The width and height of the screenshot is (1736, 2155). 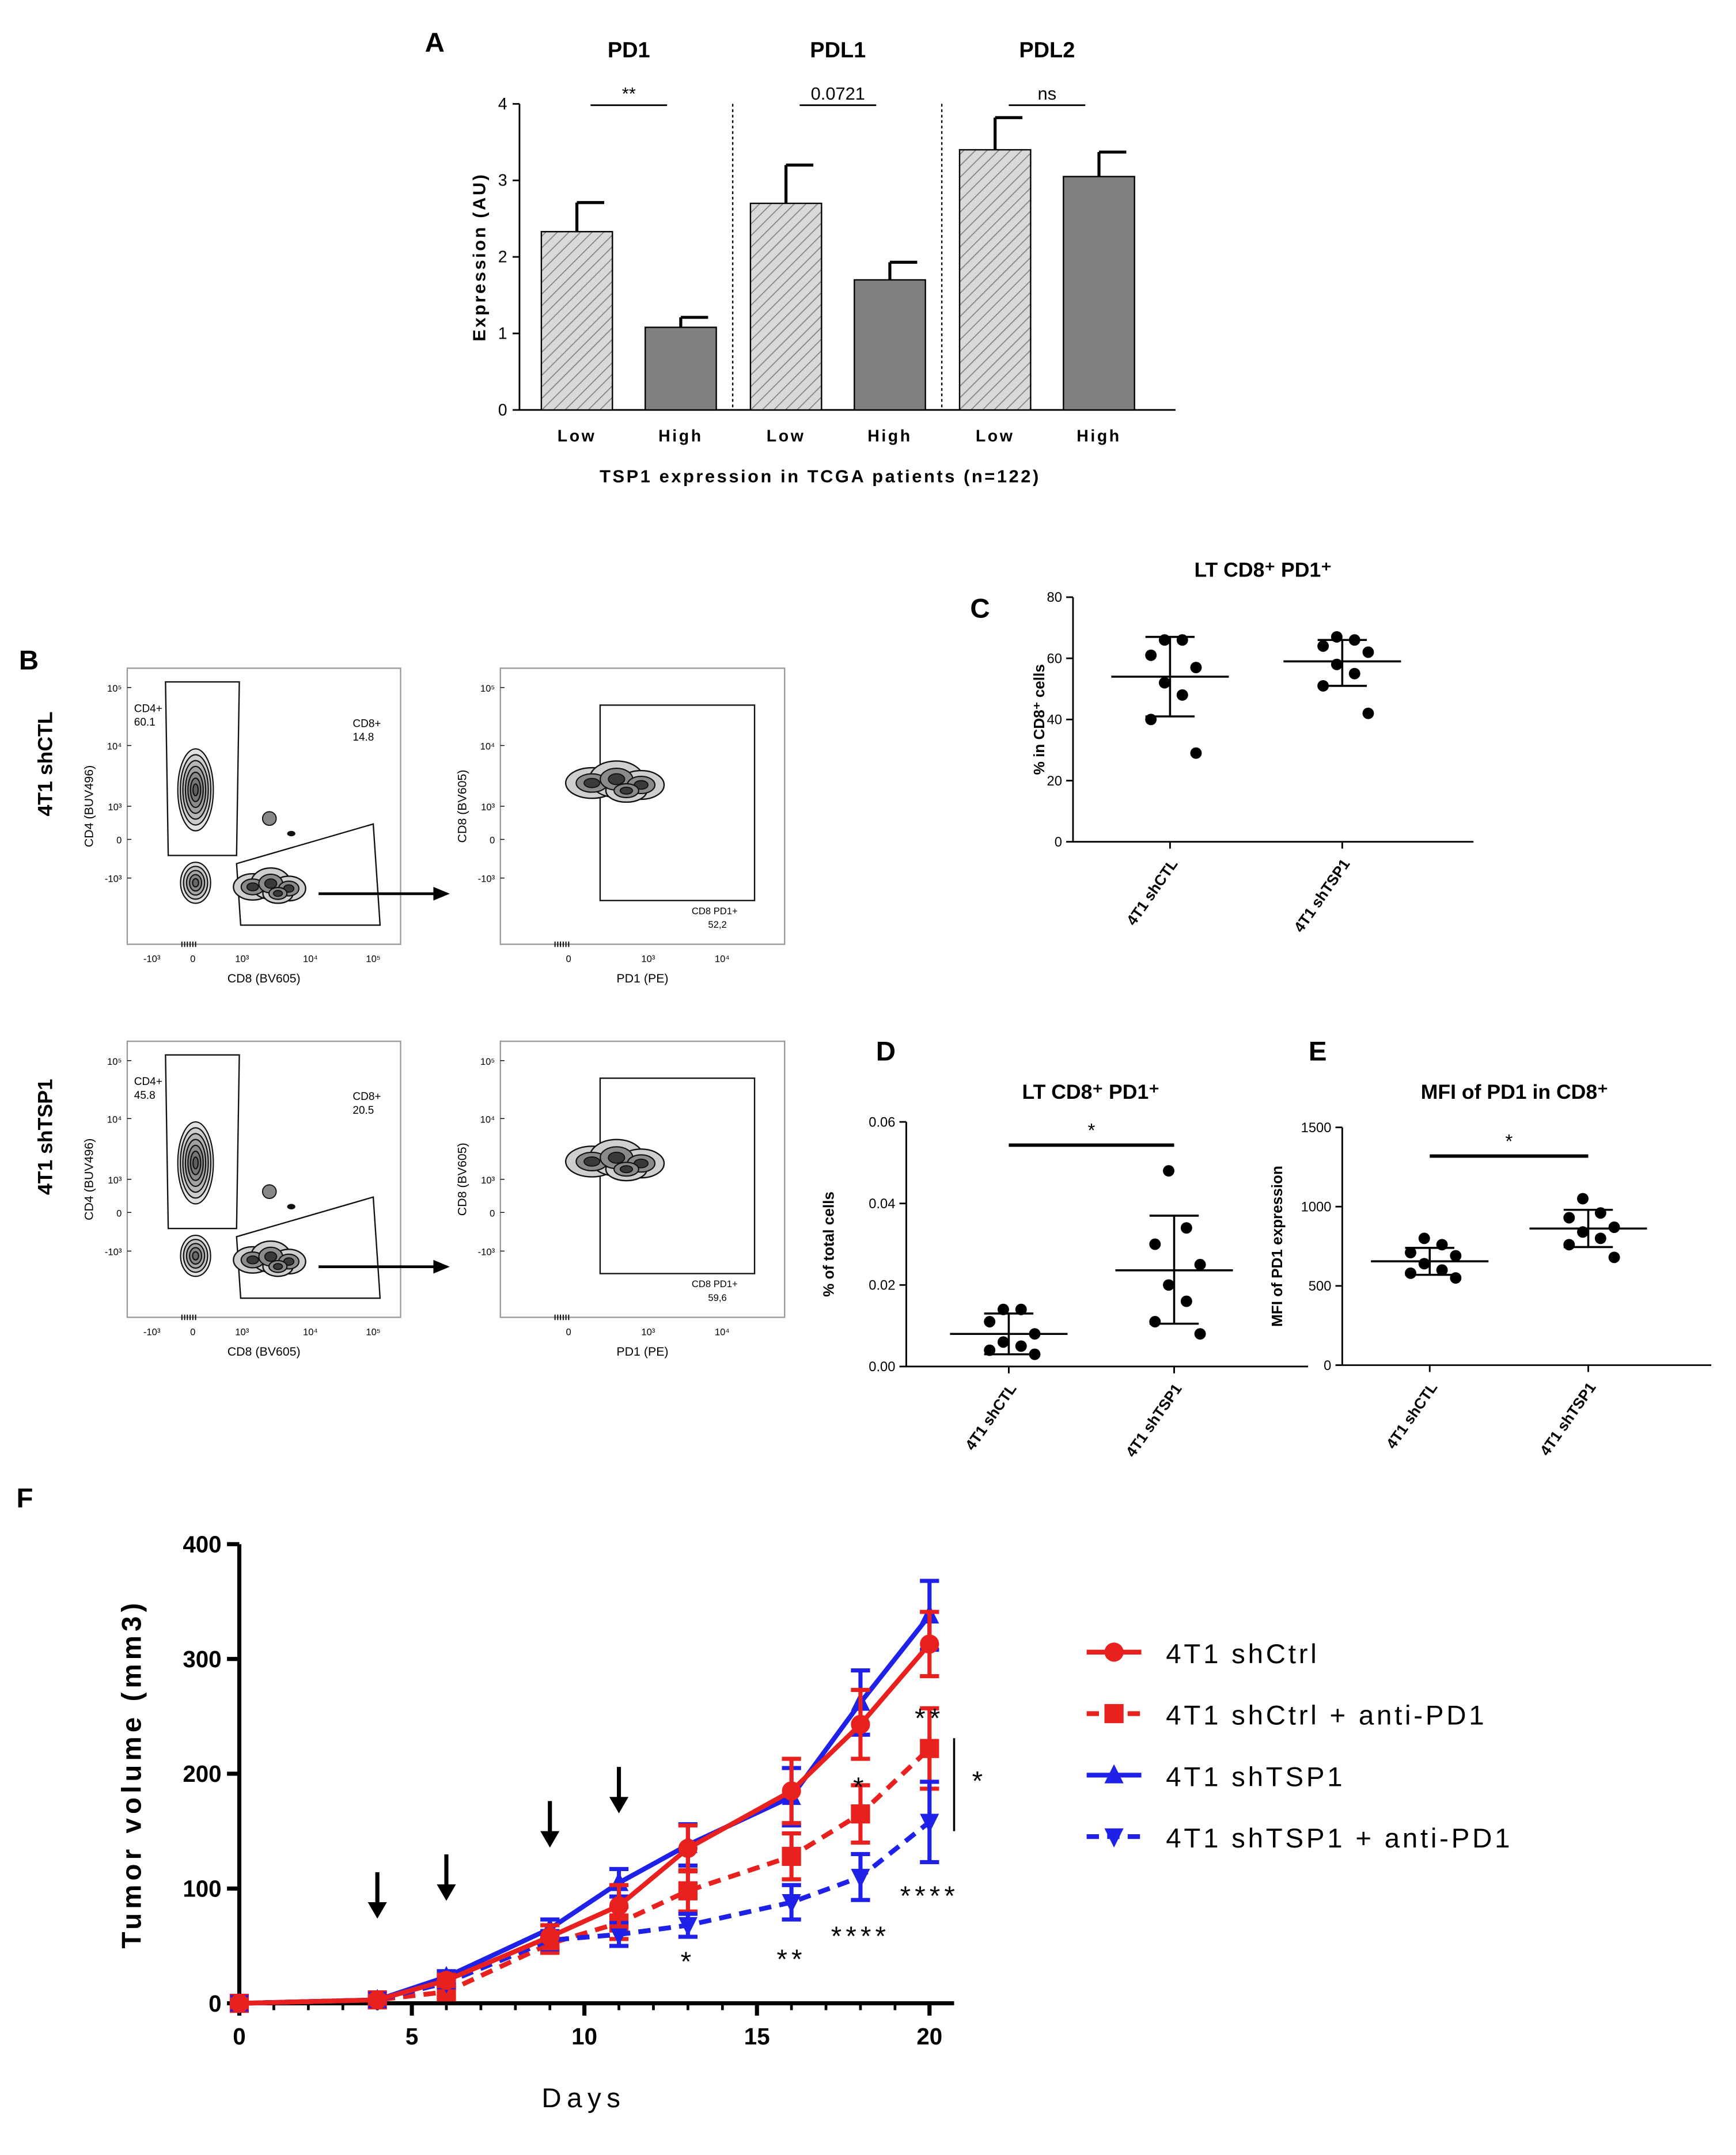 I want to click on panel-letter-a: A, so click(x=435, y=43).